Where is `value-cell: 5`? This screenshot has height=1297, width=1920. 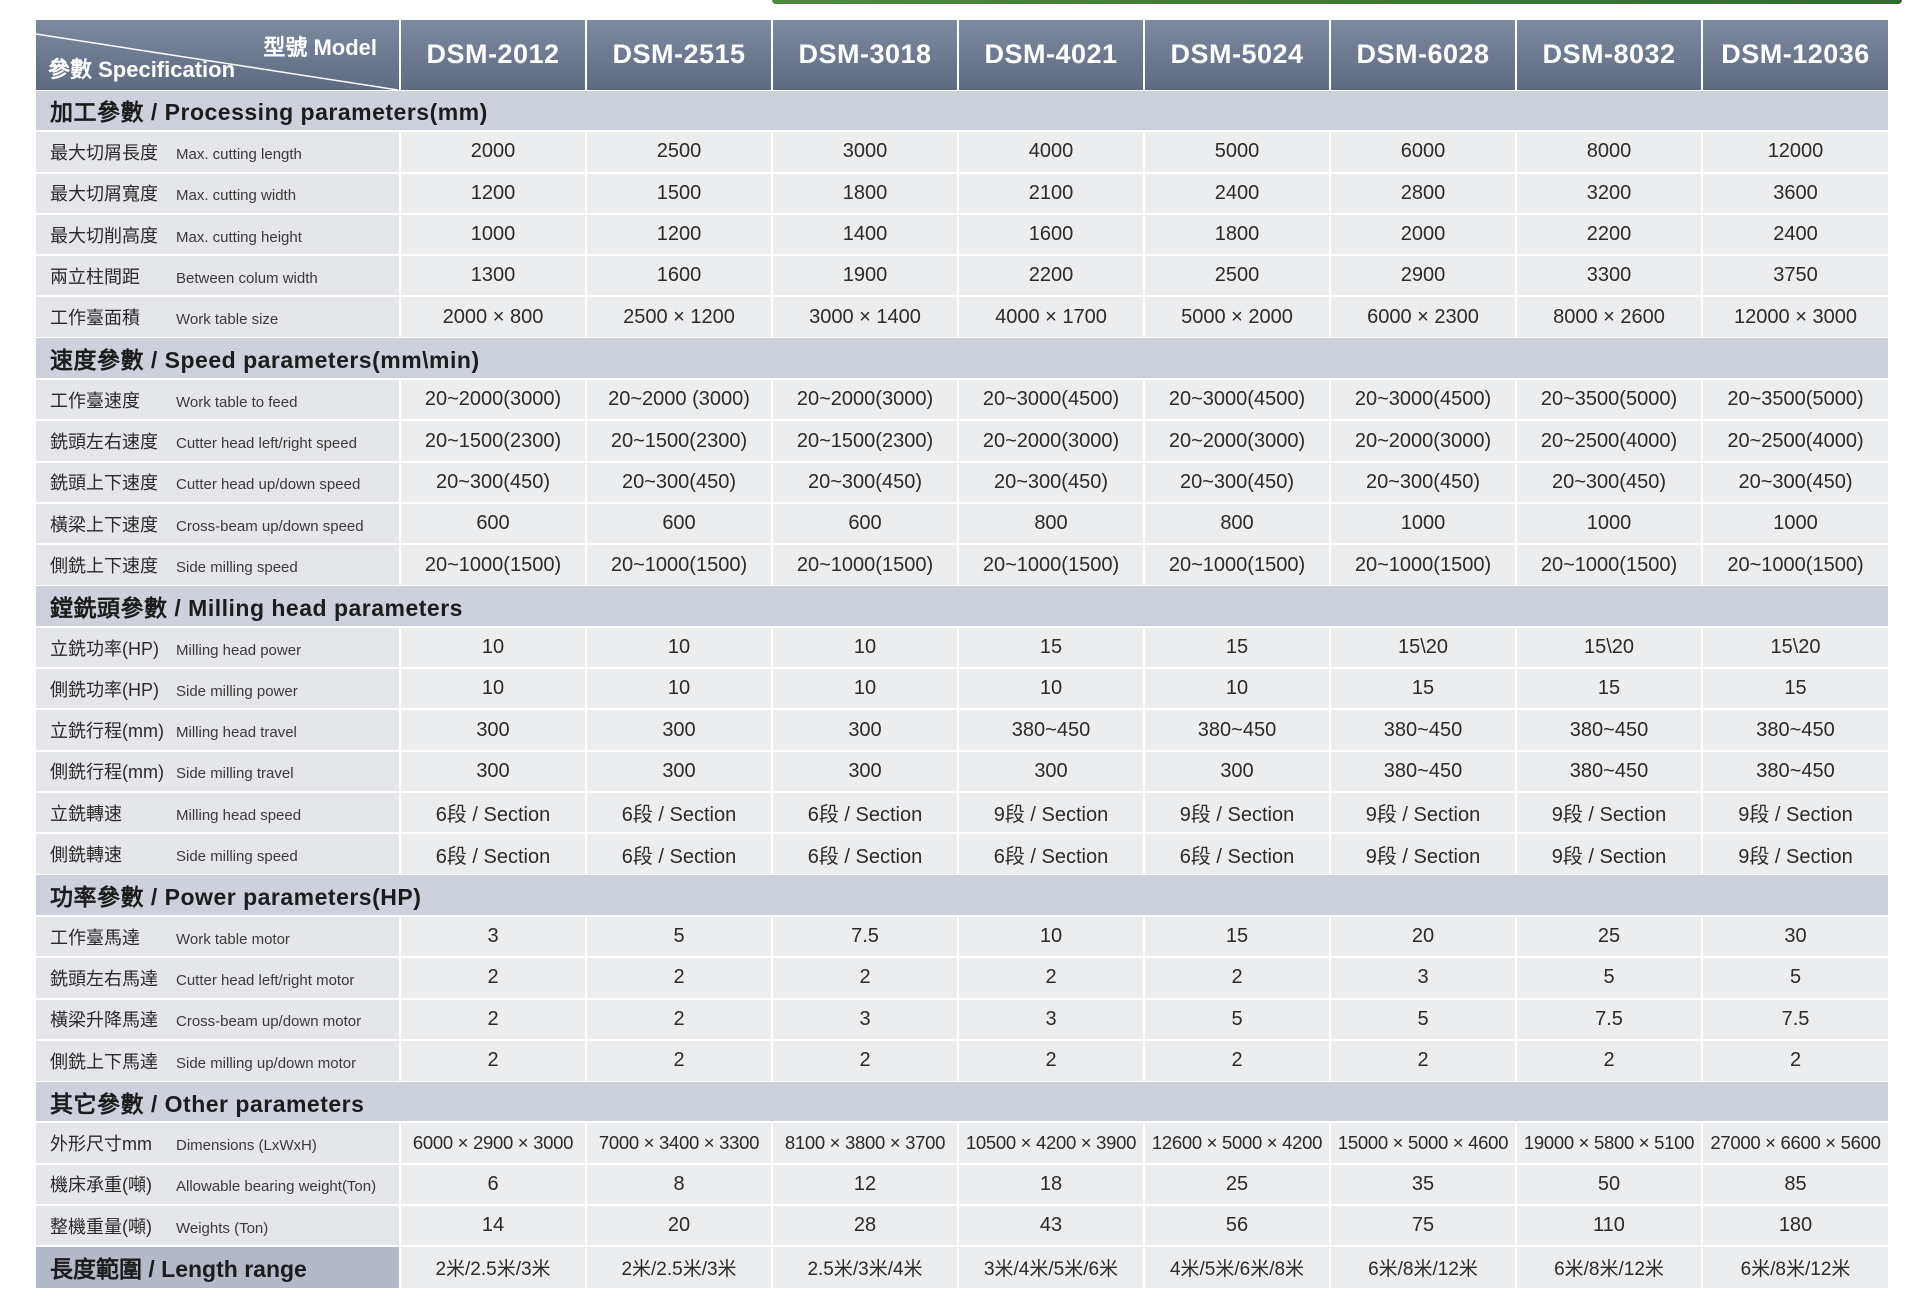
value-cell: 5 is located at coordinates (679, 936).